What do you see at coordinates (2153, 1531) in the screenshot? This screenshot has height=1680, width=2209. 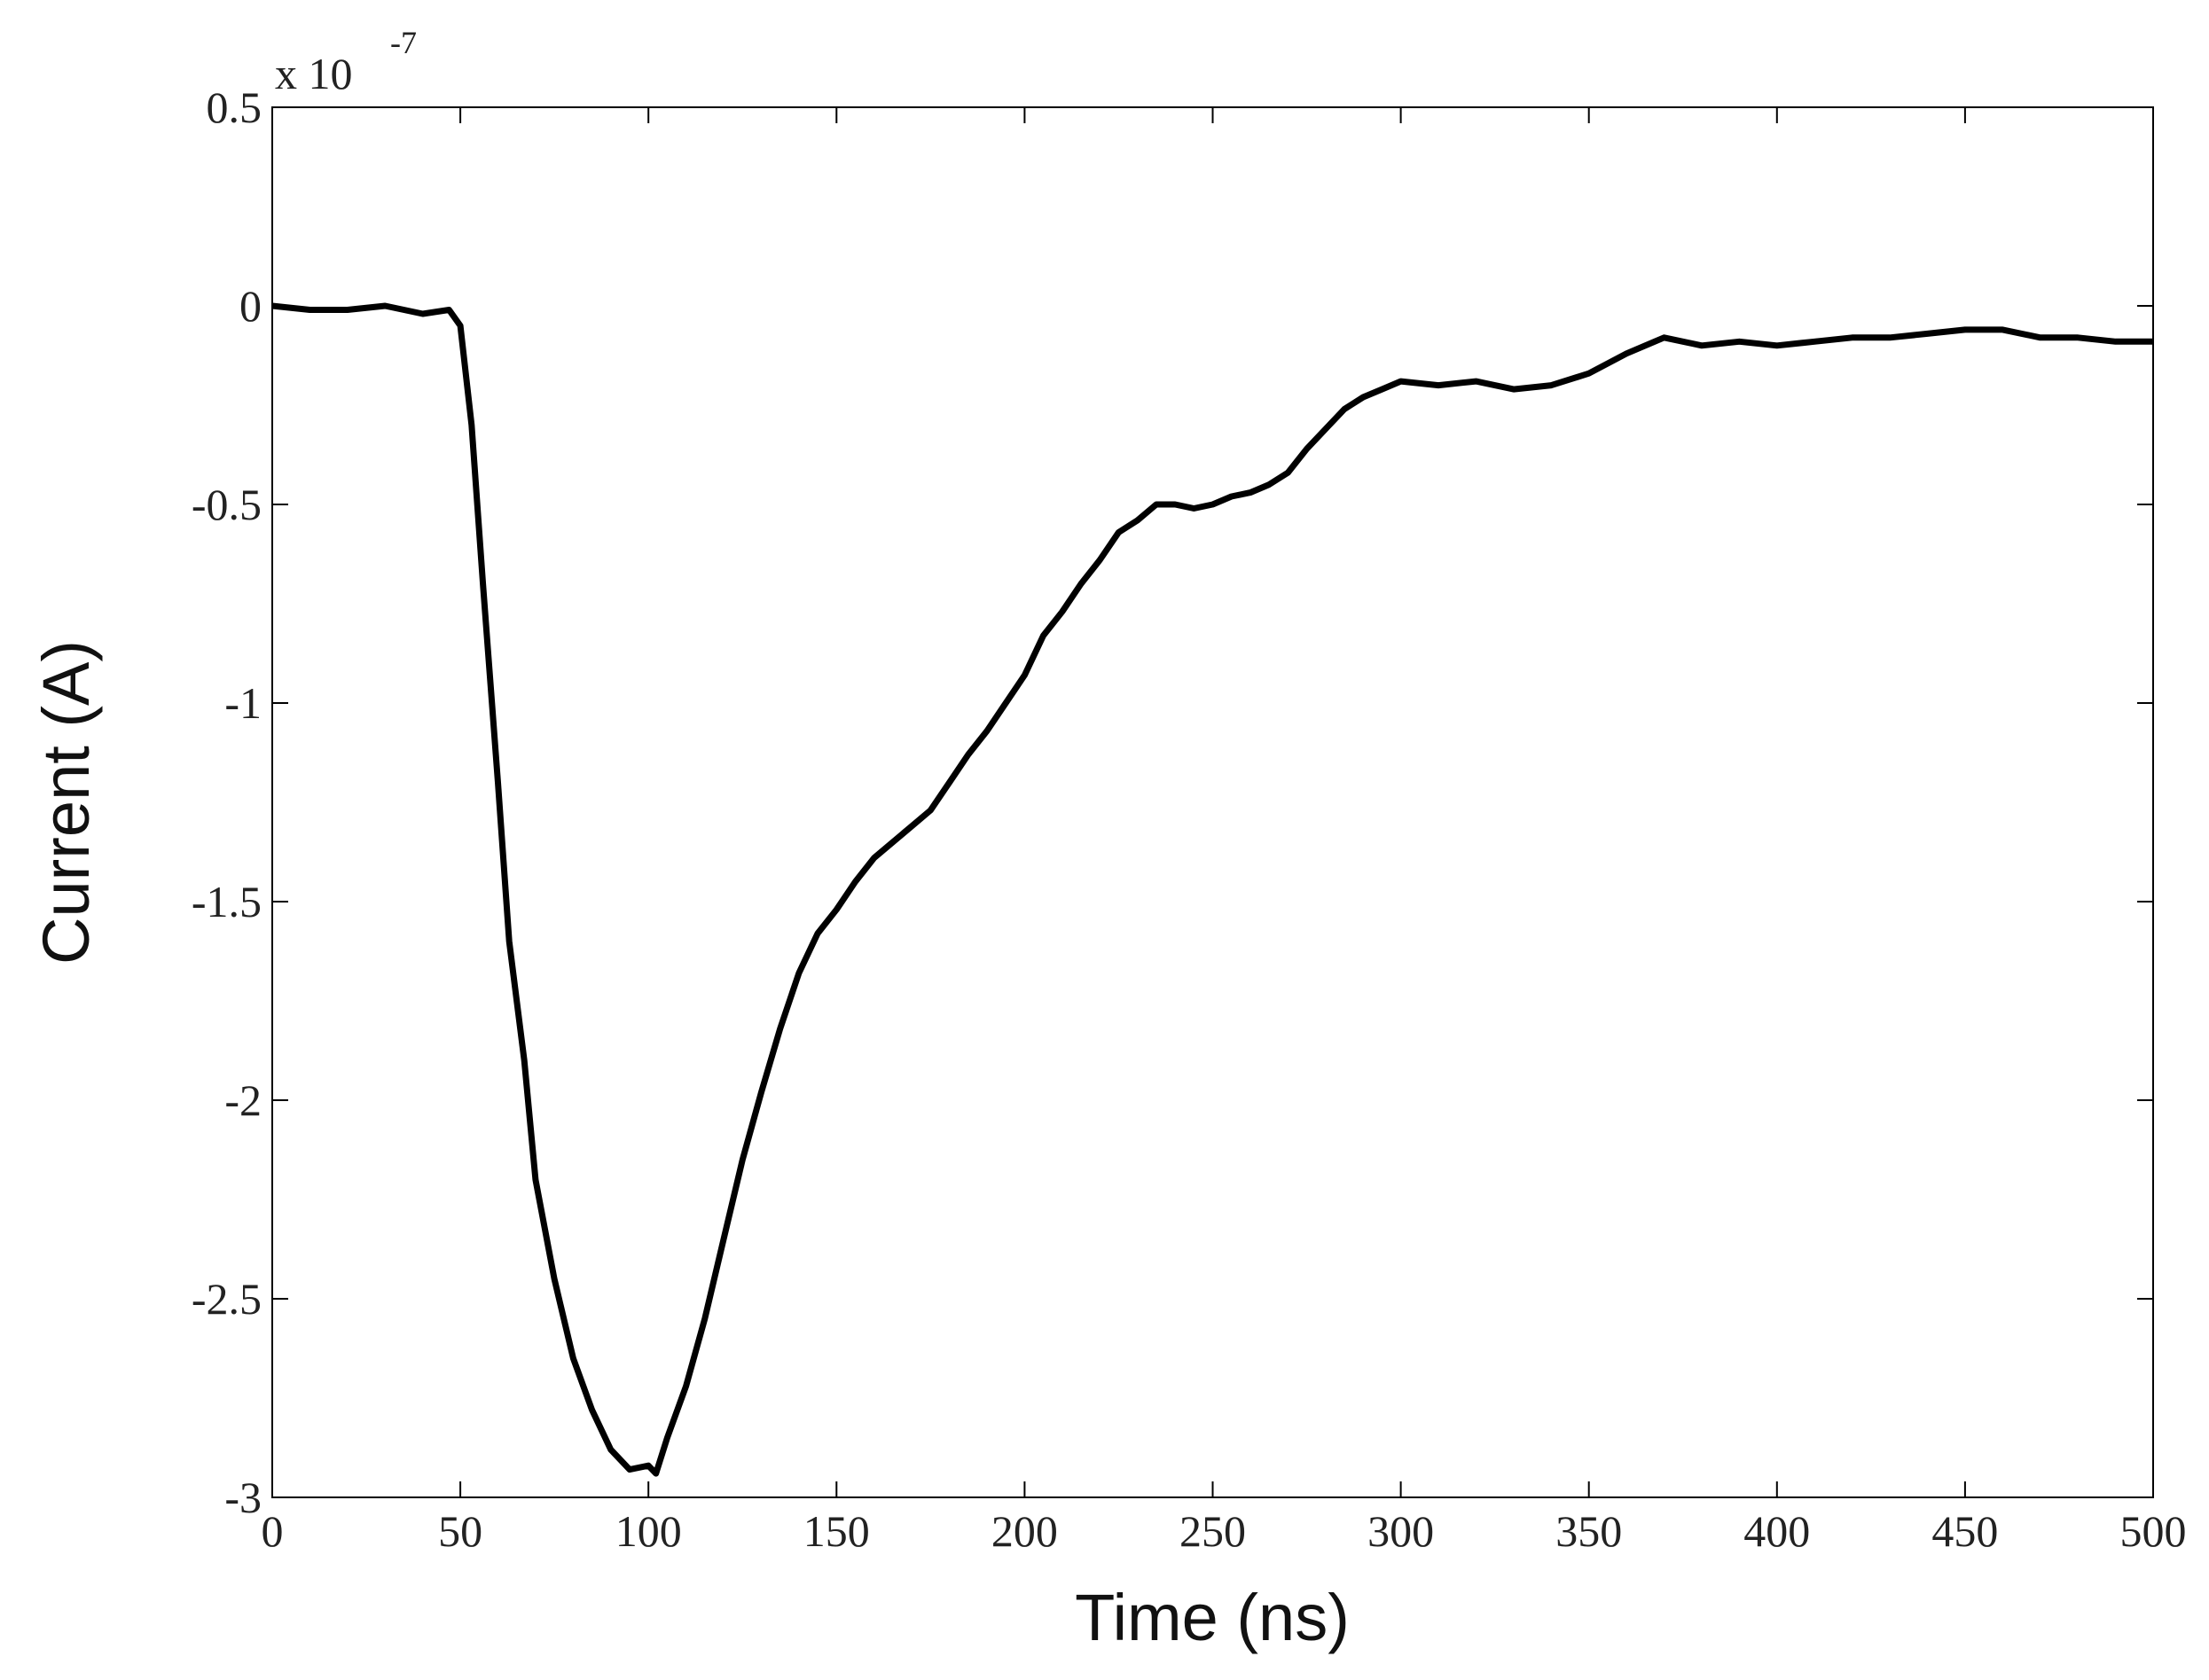 I see `x-tick-label: 500` at bounding box center [2153, 1531].